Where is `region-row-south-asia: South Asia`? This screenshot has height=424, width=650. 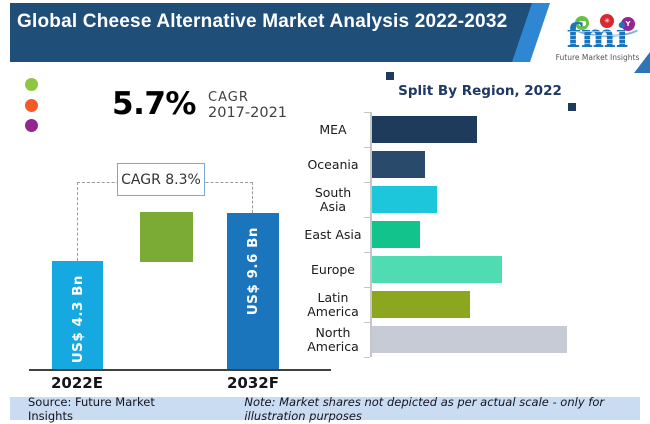
region-row-south-asia: South Asia is located at coordinates (450, 199).